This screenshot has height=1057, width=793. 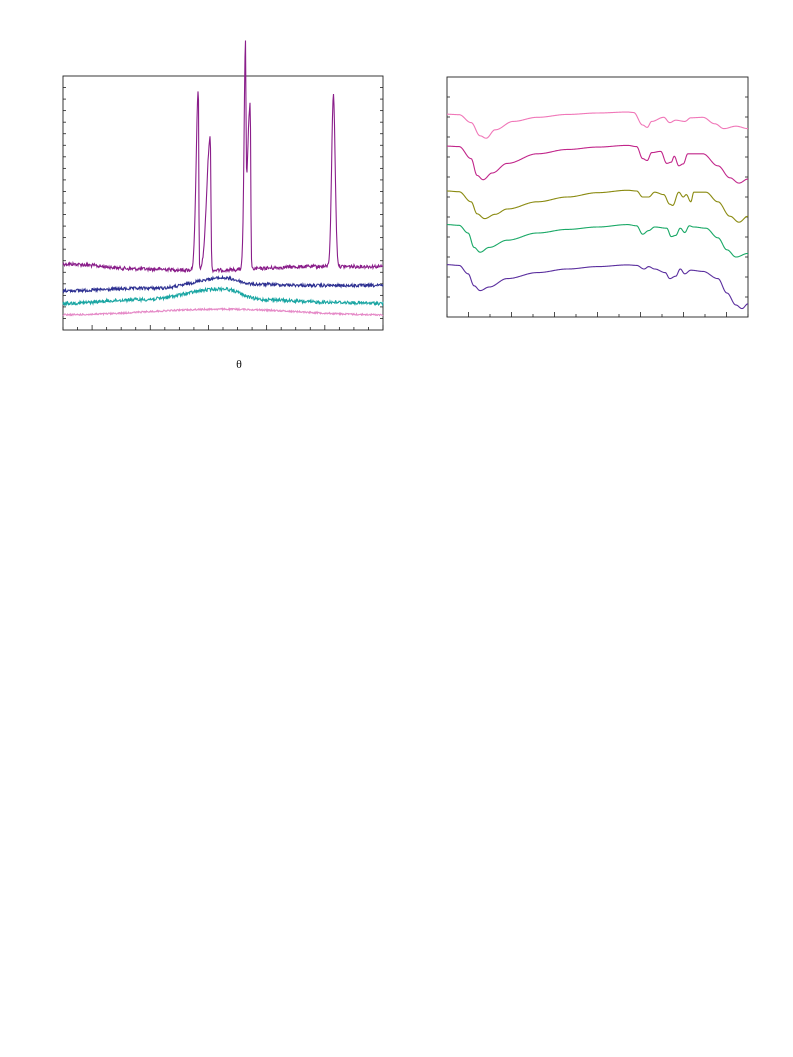 I want to click on right-series-2-line, so click(x=598, y=164).